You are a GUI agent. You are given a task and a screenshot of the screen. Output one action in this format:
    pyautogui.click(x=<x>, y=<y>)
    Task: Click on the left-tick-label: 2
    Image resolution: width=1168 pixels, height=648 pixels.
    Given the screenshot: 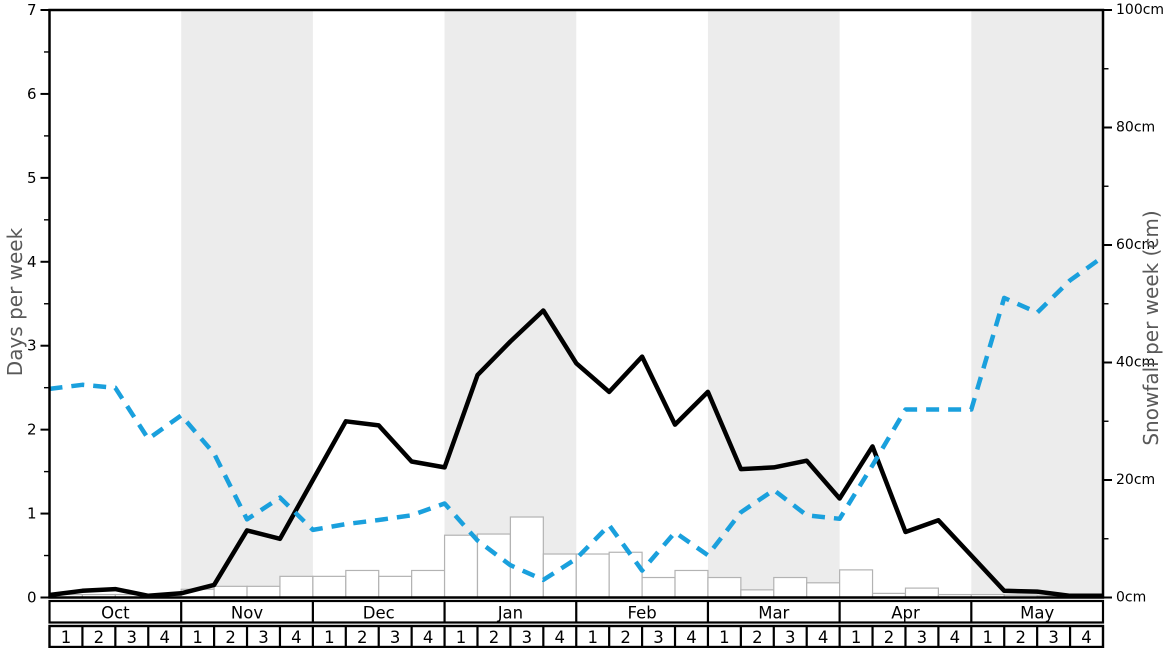 What is the action you would take?
    pyautogui.click(x=32, y=430)
    